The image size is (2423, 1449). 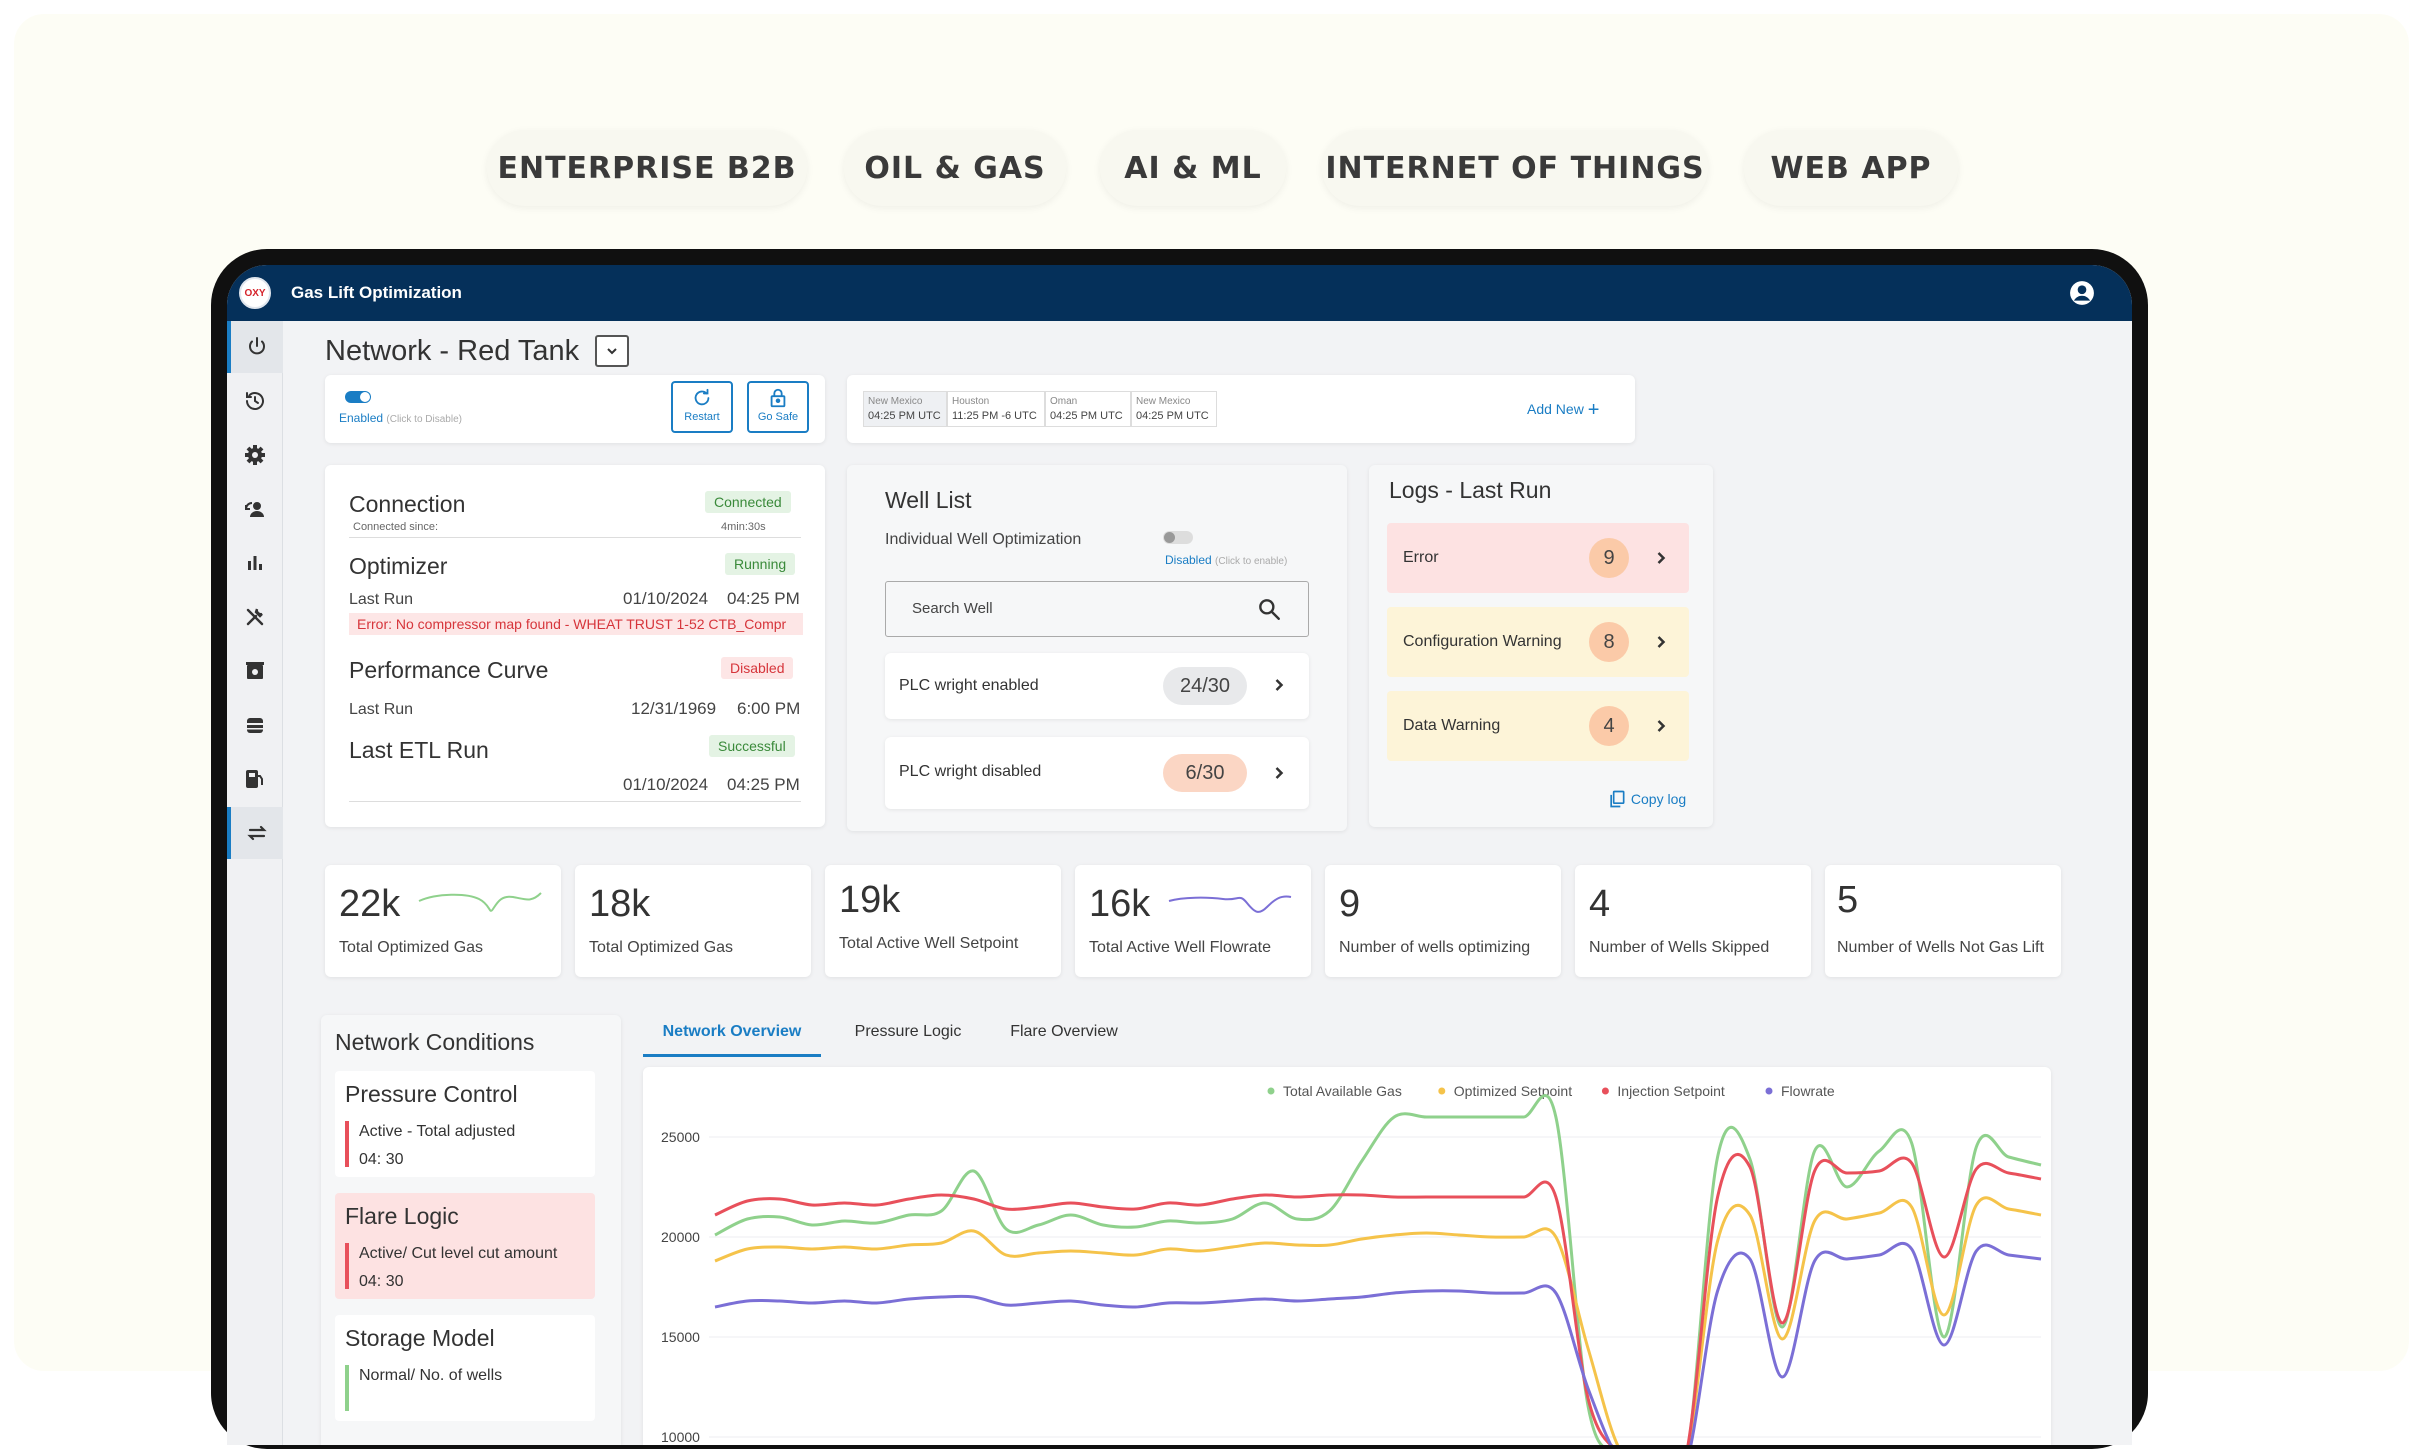 I want to click on condition-title: Flare Logic, so click(x=402, y=1216).